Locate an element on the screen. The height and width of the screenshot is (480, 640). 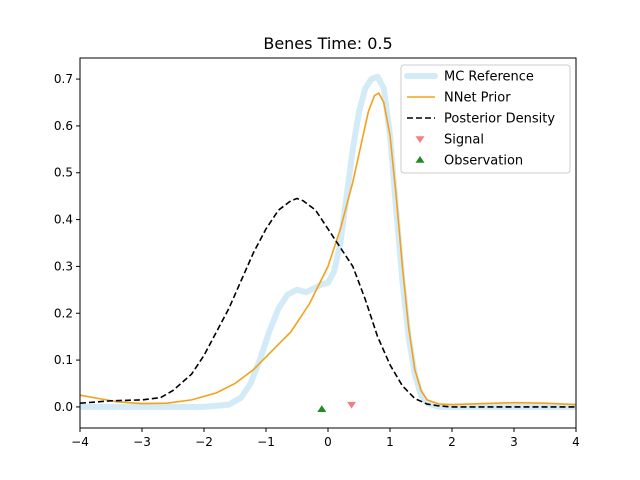
legend-mc-reference-label: MC Reference is located at coordinates (489, 77).